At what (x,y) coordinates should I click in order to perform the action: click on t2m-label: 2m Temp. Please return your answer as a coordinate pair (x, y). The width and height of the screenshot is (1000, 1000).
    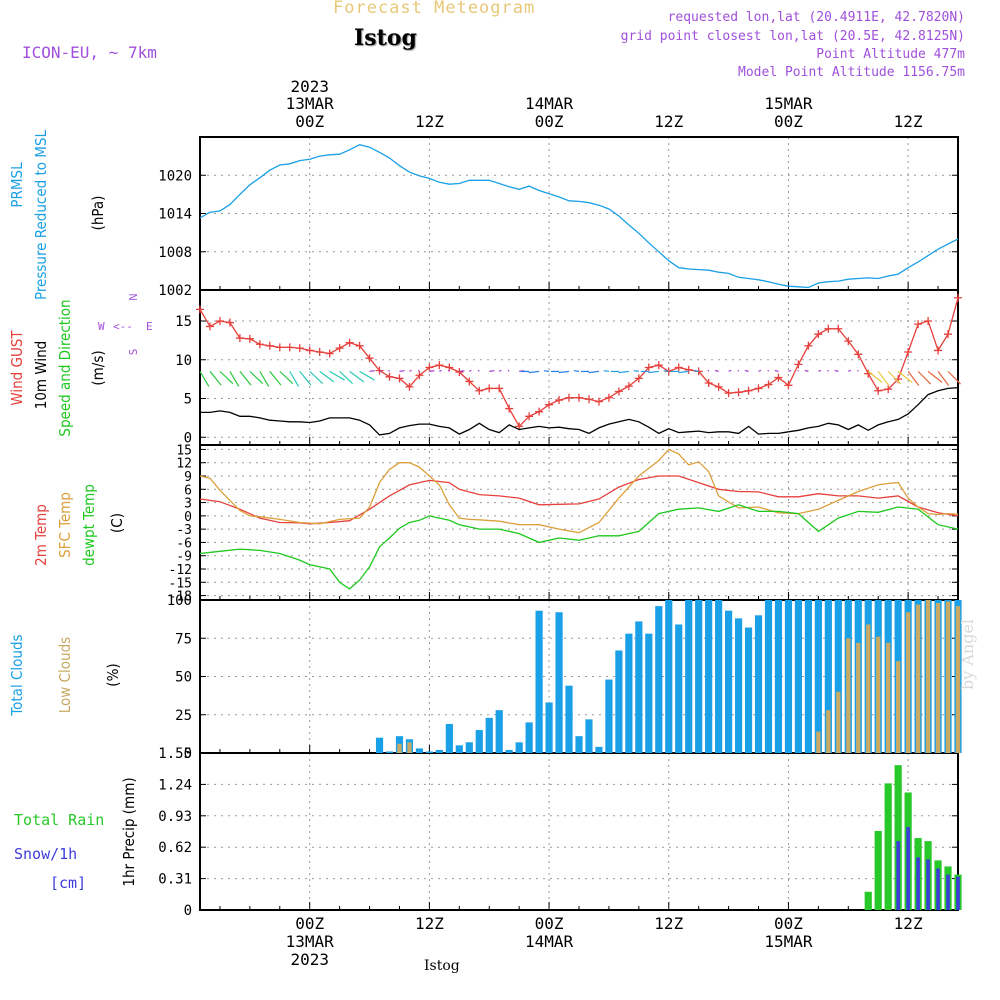
    Looking at the image, I should click on (41, 535).